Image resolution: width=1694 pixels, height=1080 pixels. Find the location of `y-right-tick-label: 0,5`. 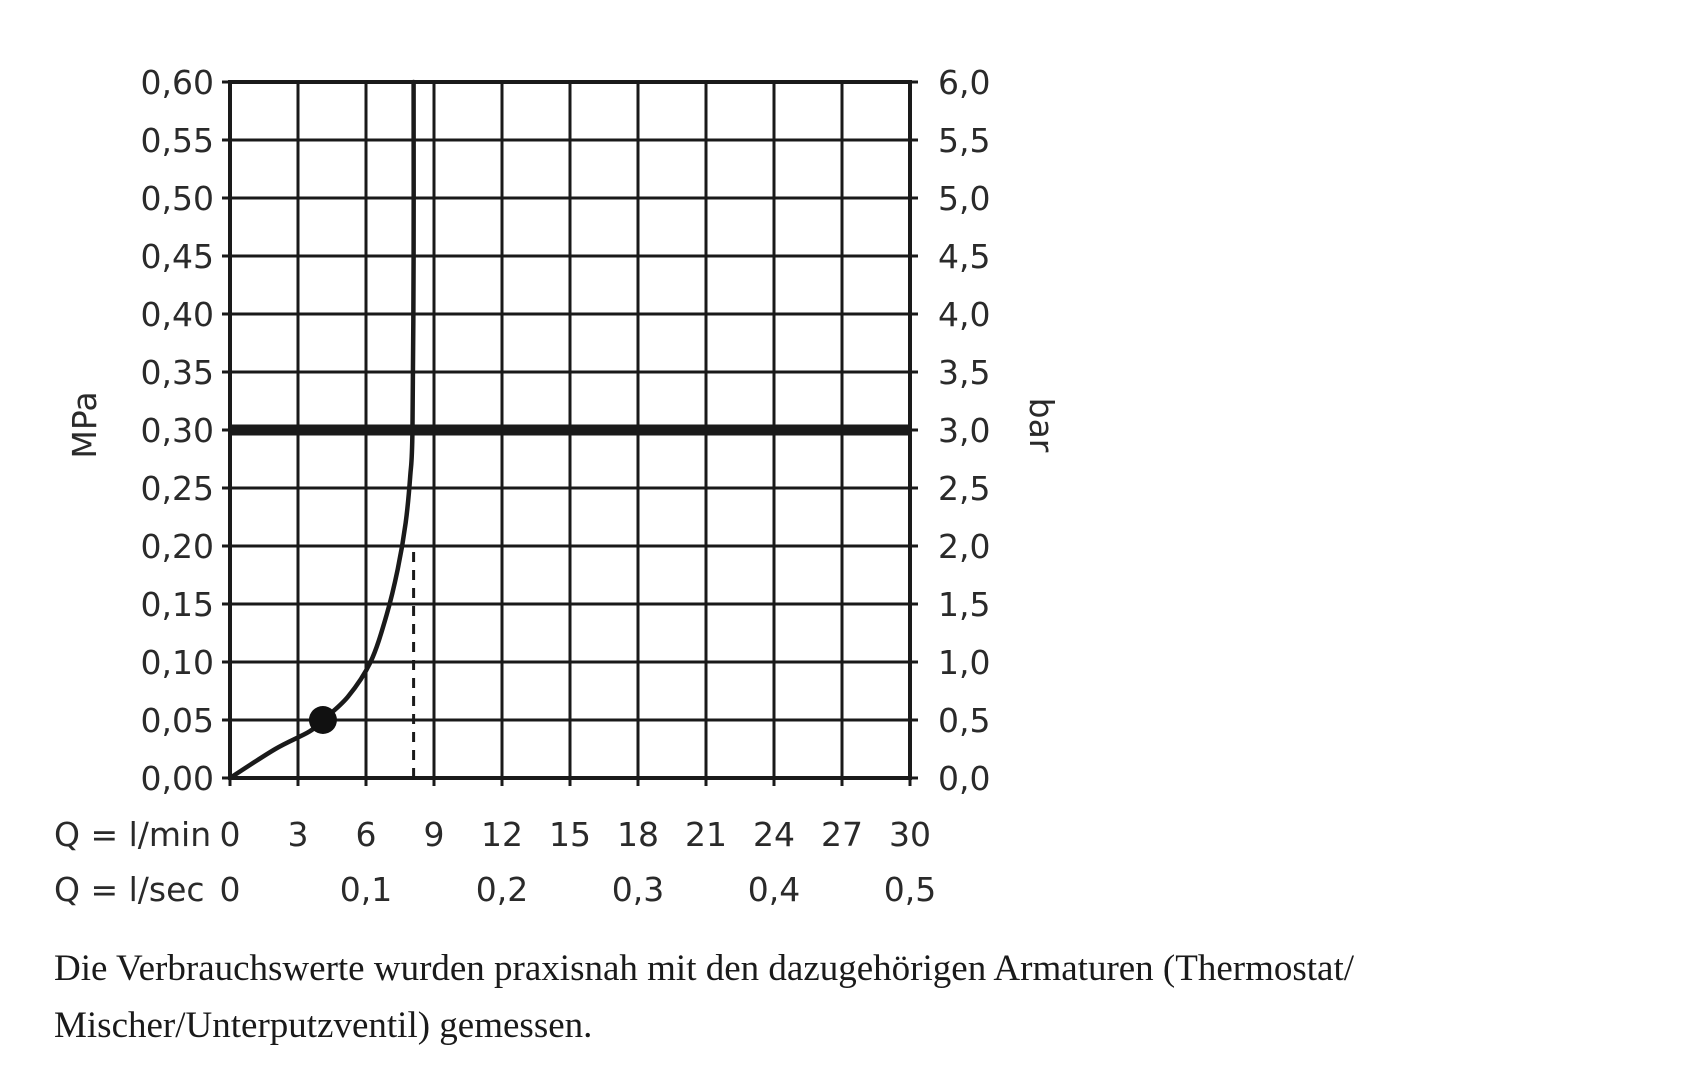

y-right-tick-label: 0,5 is located at coordinates (964, 720).